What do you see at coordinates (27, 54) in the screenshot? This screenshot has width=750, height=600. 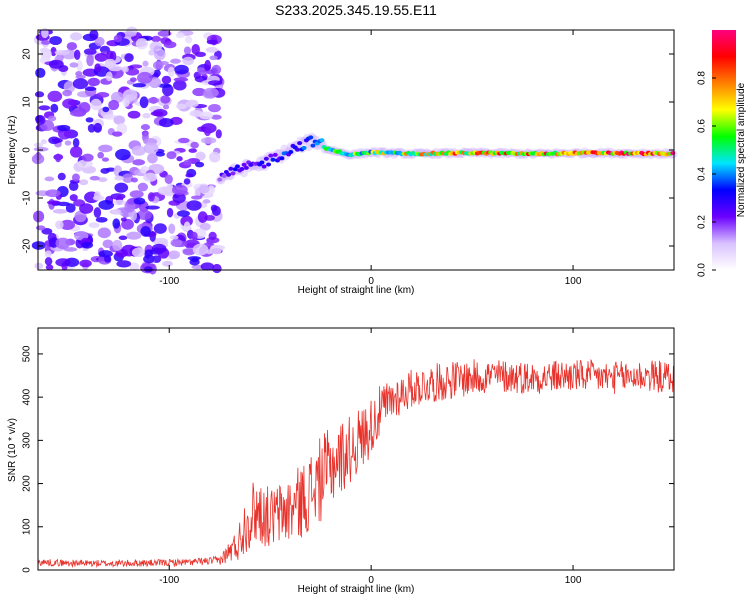 I see `y-tick-label: 20` at bounding box center [27, 54].